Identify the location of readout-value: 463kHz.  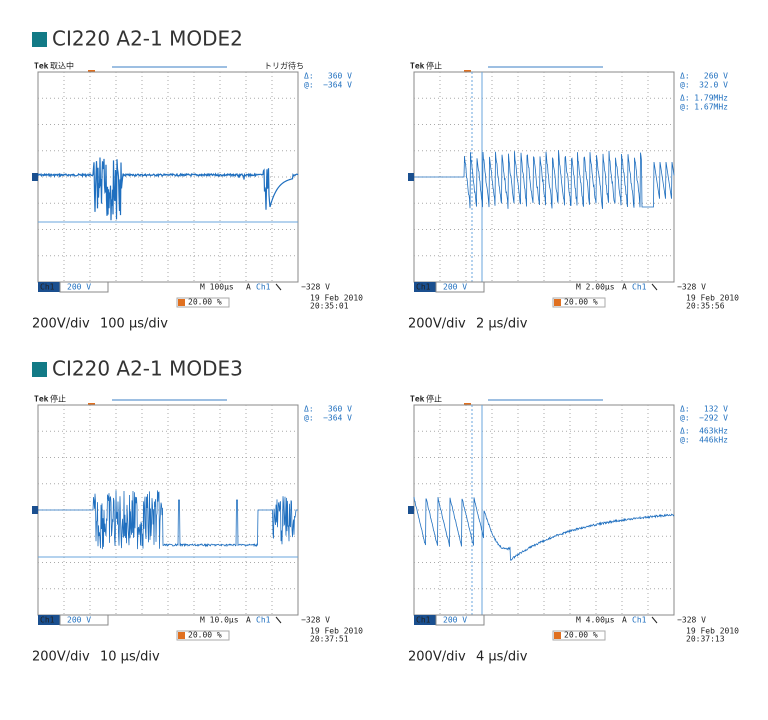
(713, 431).